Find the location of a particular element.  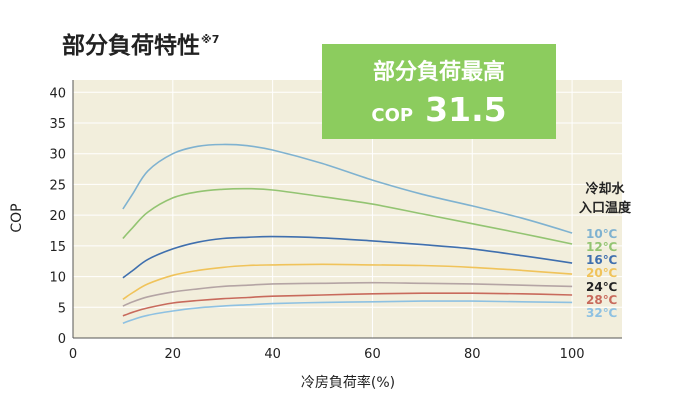

legend-title-line1: 冷却水 is located at coordinates (605, 189).